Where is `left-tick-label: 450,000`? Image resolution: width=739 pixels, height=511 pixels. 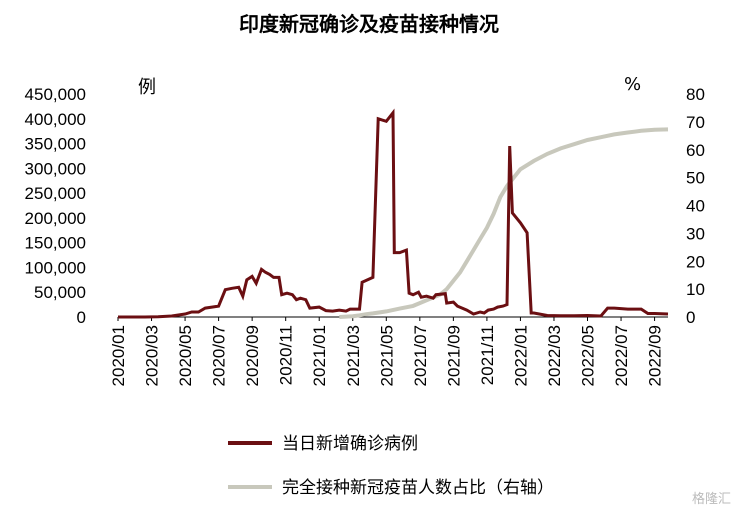 left-tick-label: 450,000 is located at coordinates (55, 94).